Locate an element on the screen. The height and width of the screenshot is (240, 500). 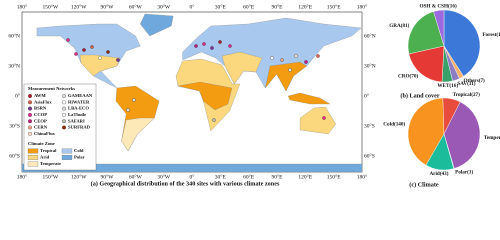
slice-label: Others(7) is located at coordinates (474, 80).